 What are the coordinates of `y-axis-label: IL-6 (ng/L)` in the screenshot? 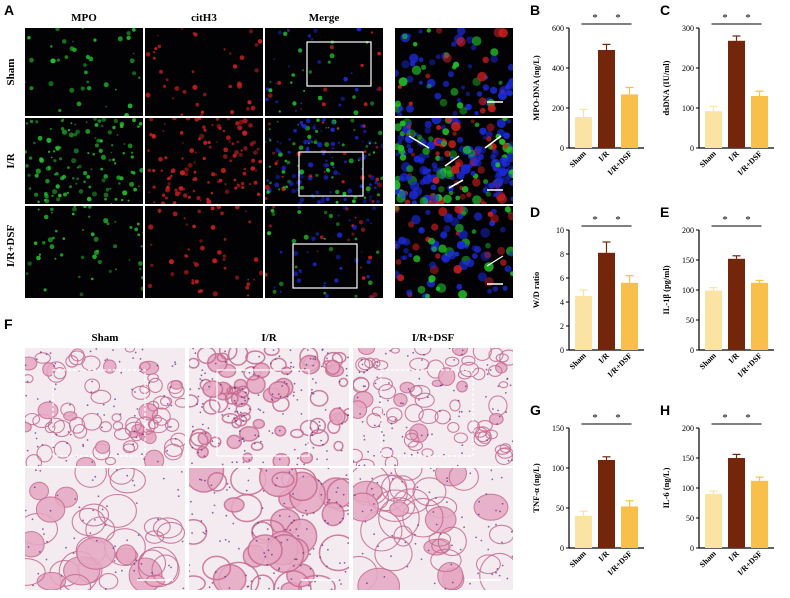 It's located at (666, 487).